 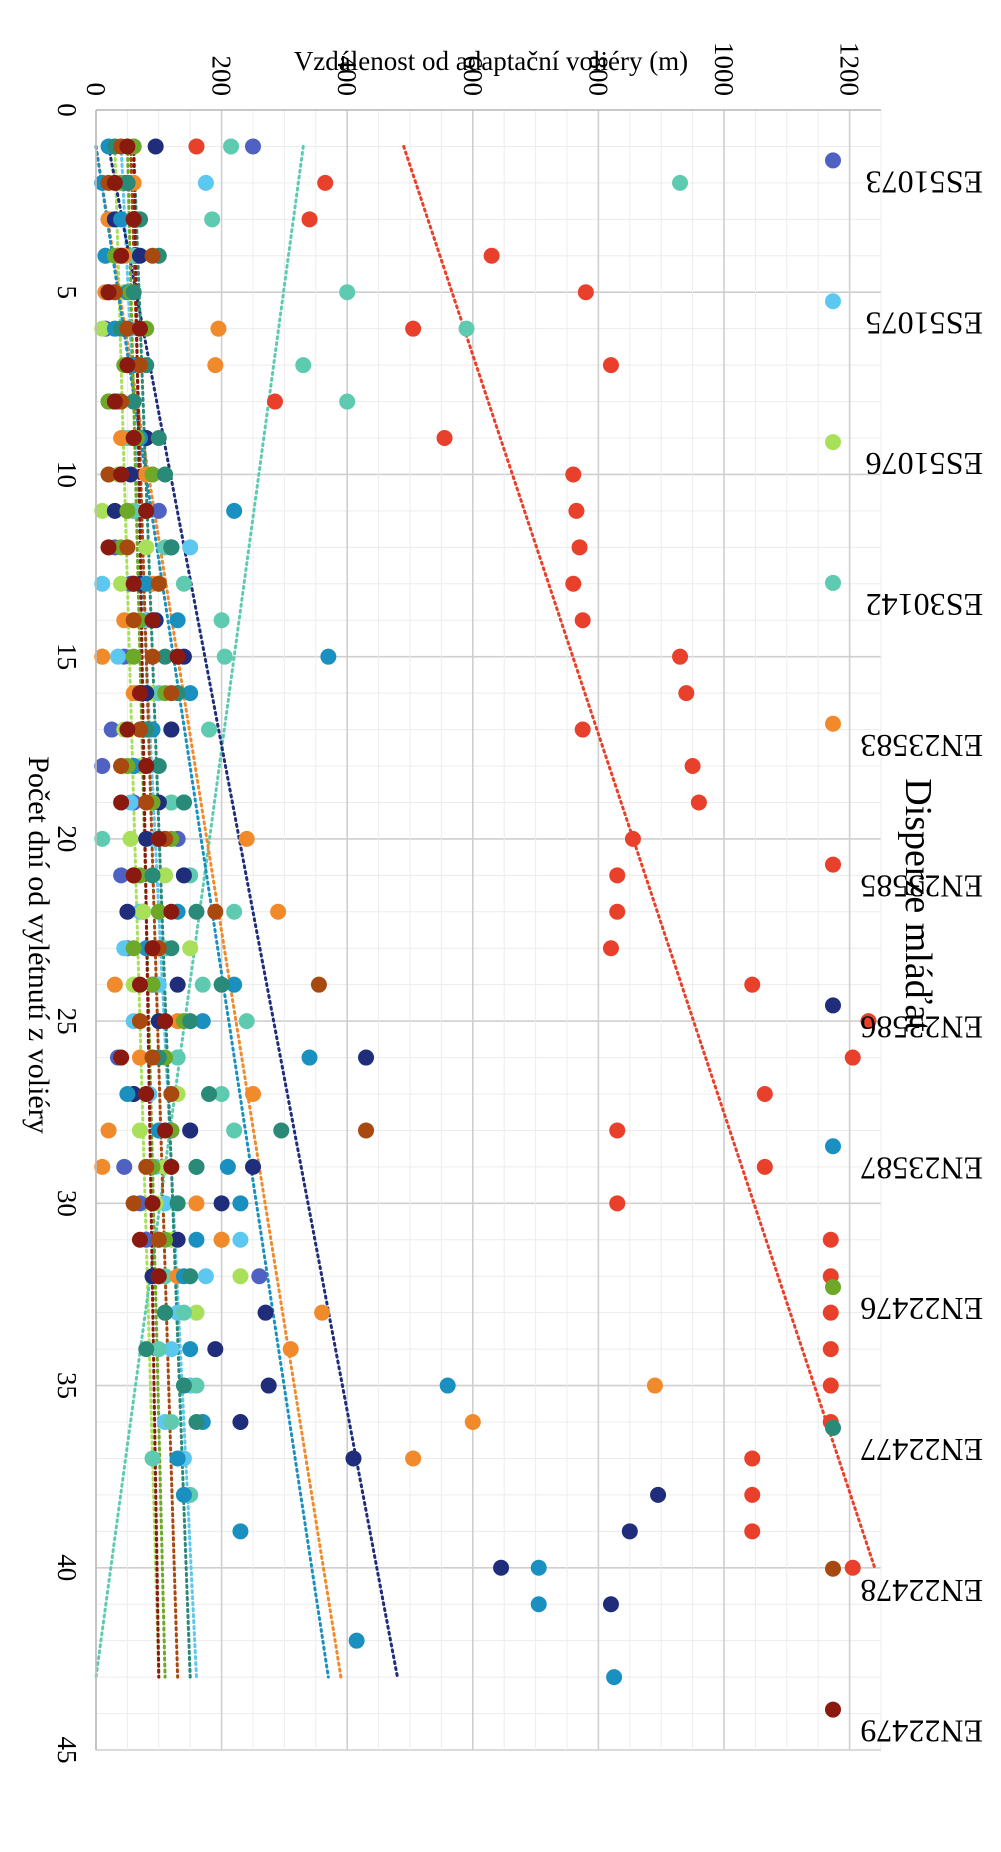 What do you see at coordinates (924, 464) in the screenshot?
I see `legend-label: ES51076` at bounding box center [924, 464].